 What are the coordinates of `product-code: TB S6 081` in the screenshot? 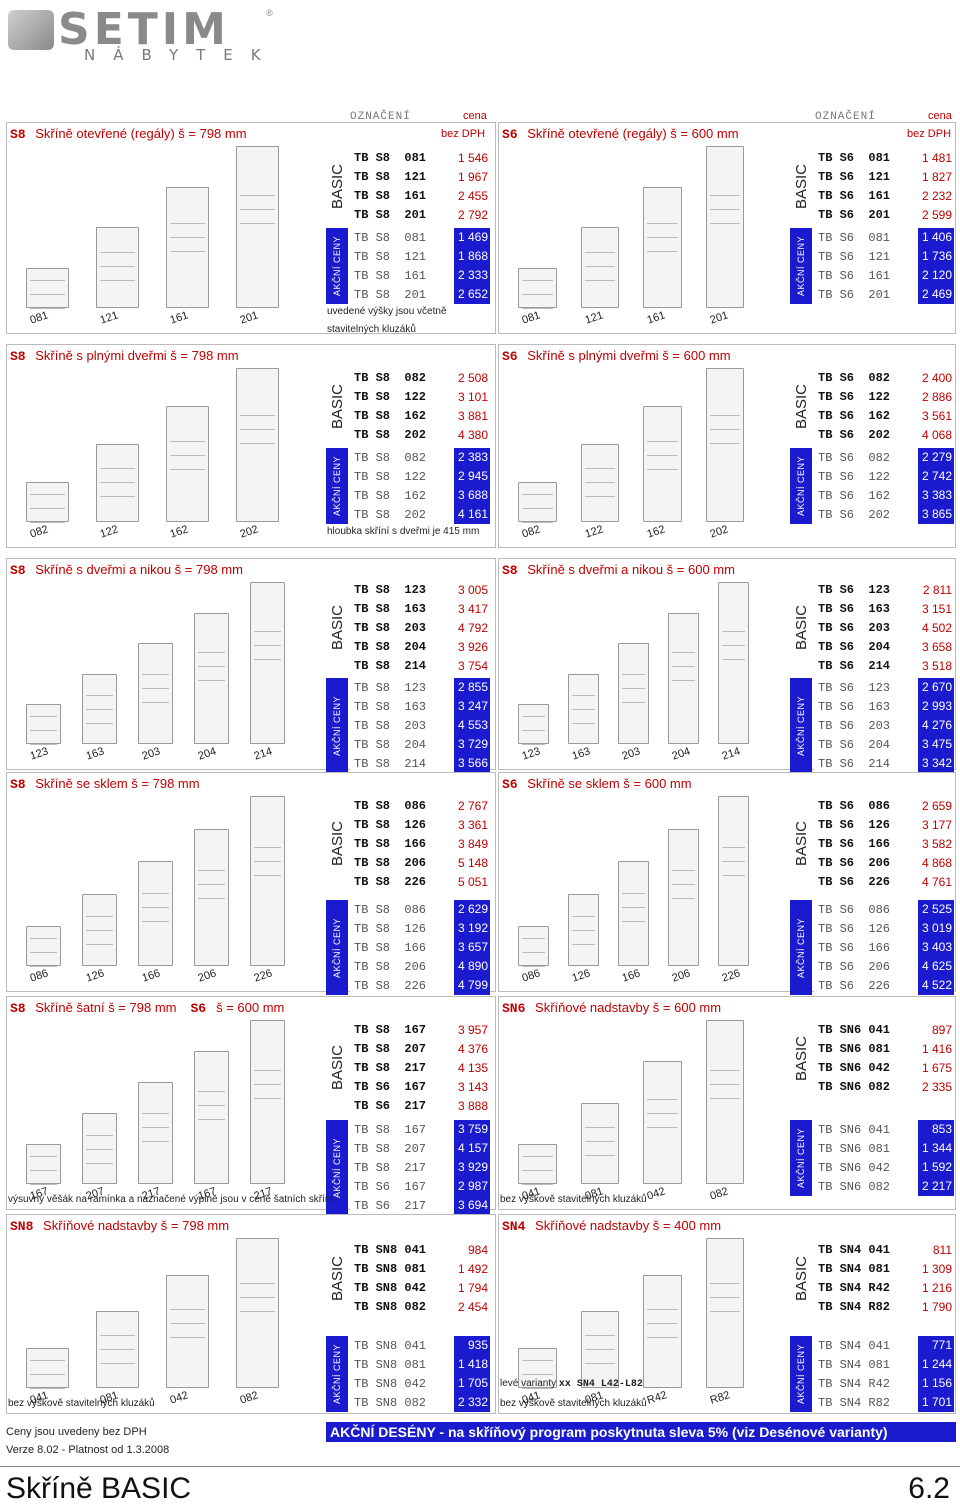 It's located at (866, 237).